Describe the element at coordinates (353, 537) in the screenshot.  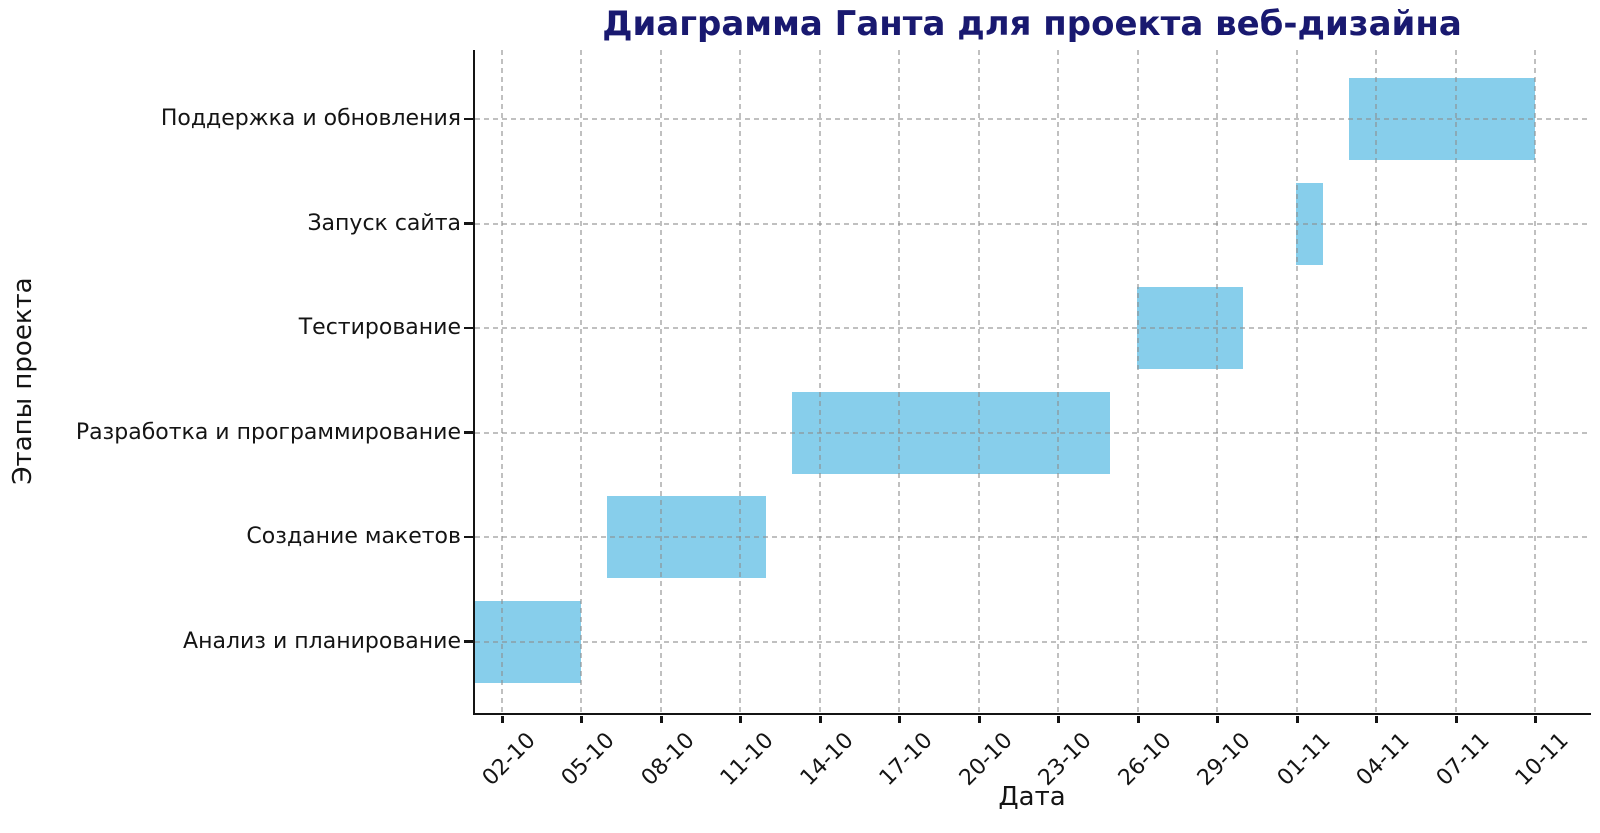
I see `y-tick-label: Создание макетов` at that location.